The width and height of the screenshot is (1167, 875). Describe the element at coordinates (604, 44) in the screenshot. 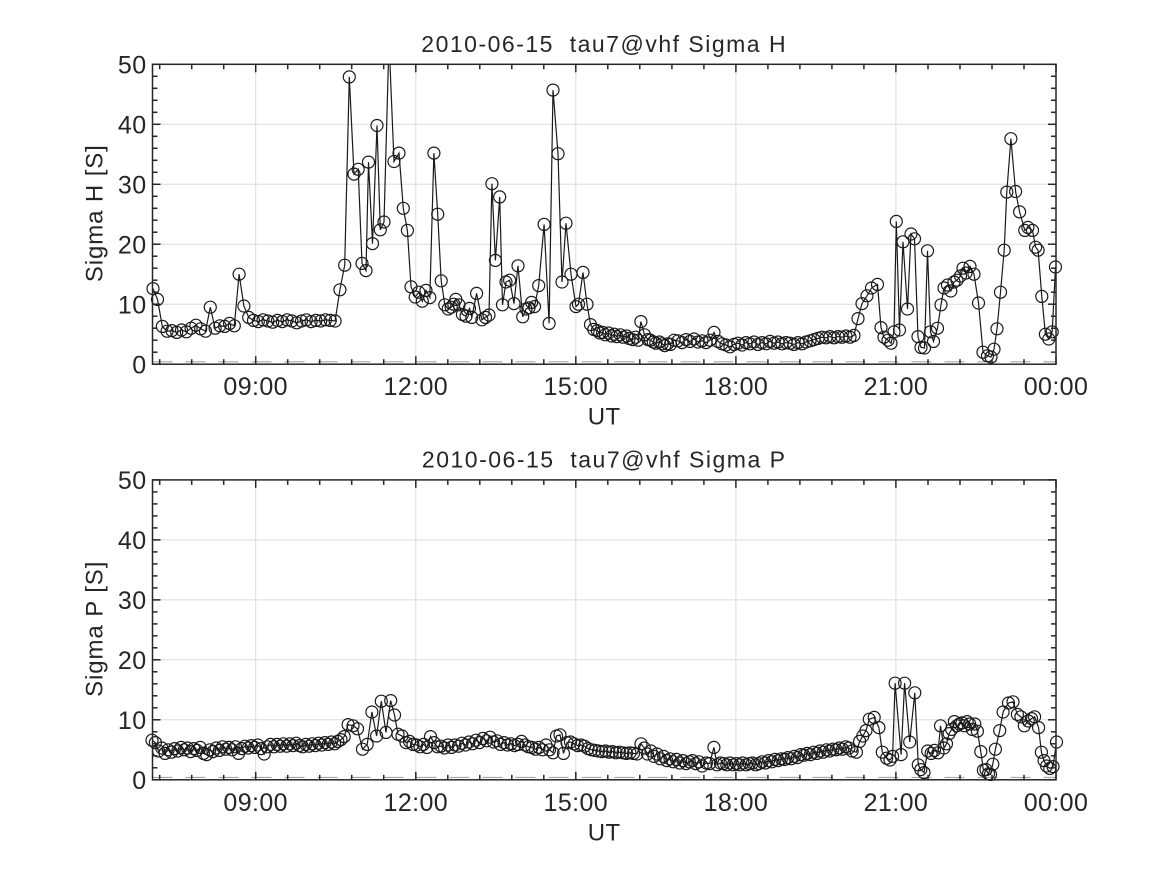

I see `svg-text: 2010-06-15 tau7@vhf Sigma H` at that location.